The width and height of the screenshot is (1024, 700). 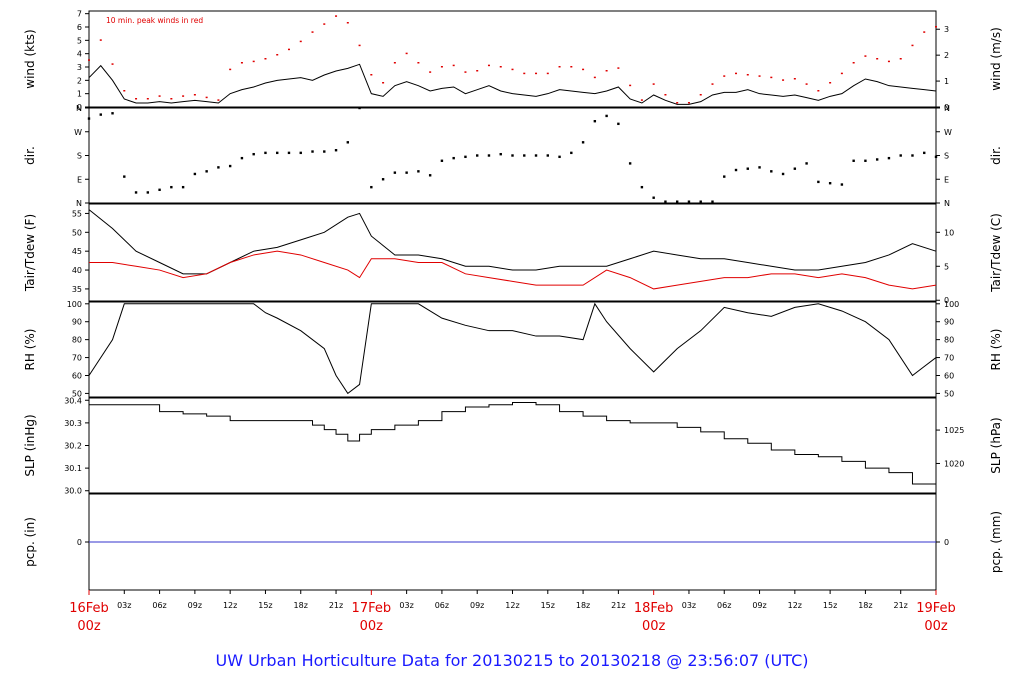 I want to click on y-tick-label: 4, so click(x=79, y=54).